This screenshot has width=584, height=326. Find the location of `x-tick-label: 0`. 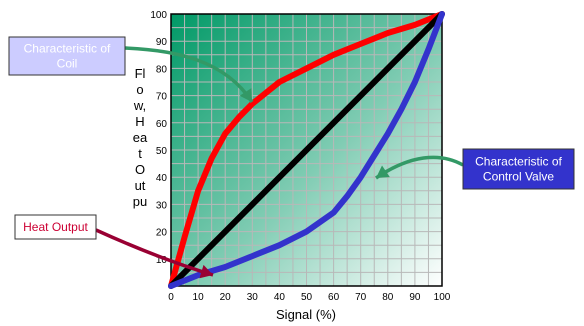

x-tick-label: 0 is located at coordinates (171, 297).